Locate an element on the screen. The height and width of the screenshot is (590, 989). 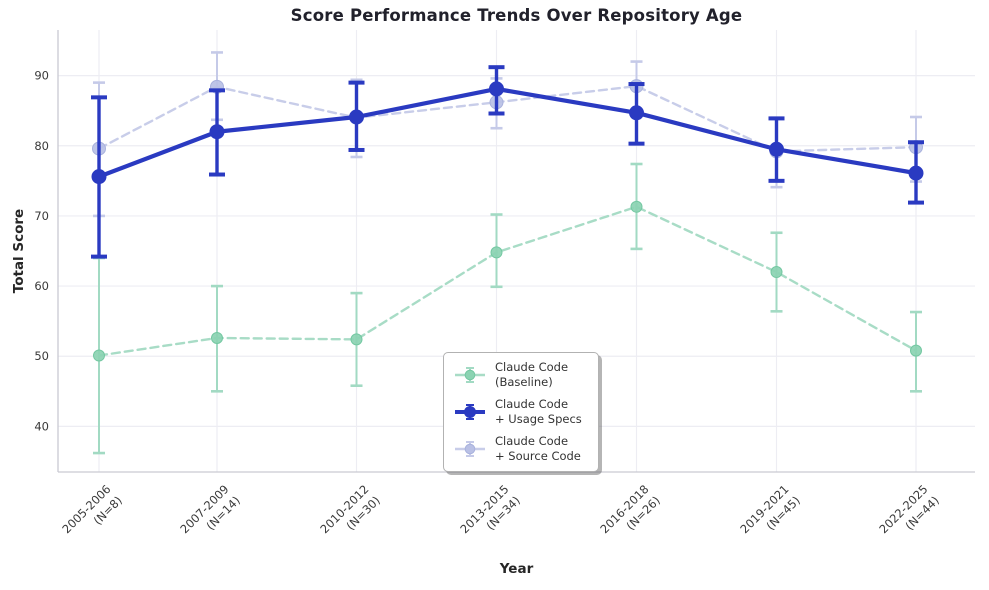
legend-item: Claude Code + Usage Specs is located at coordinates (521, 412).